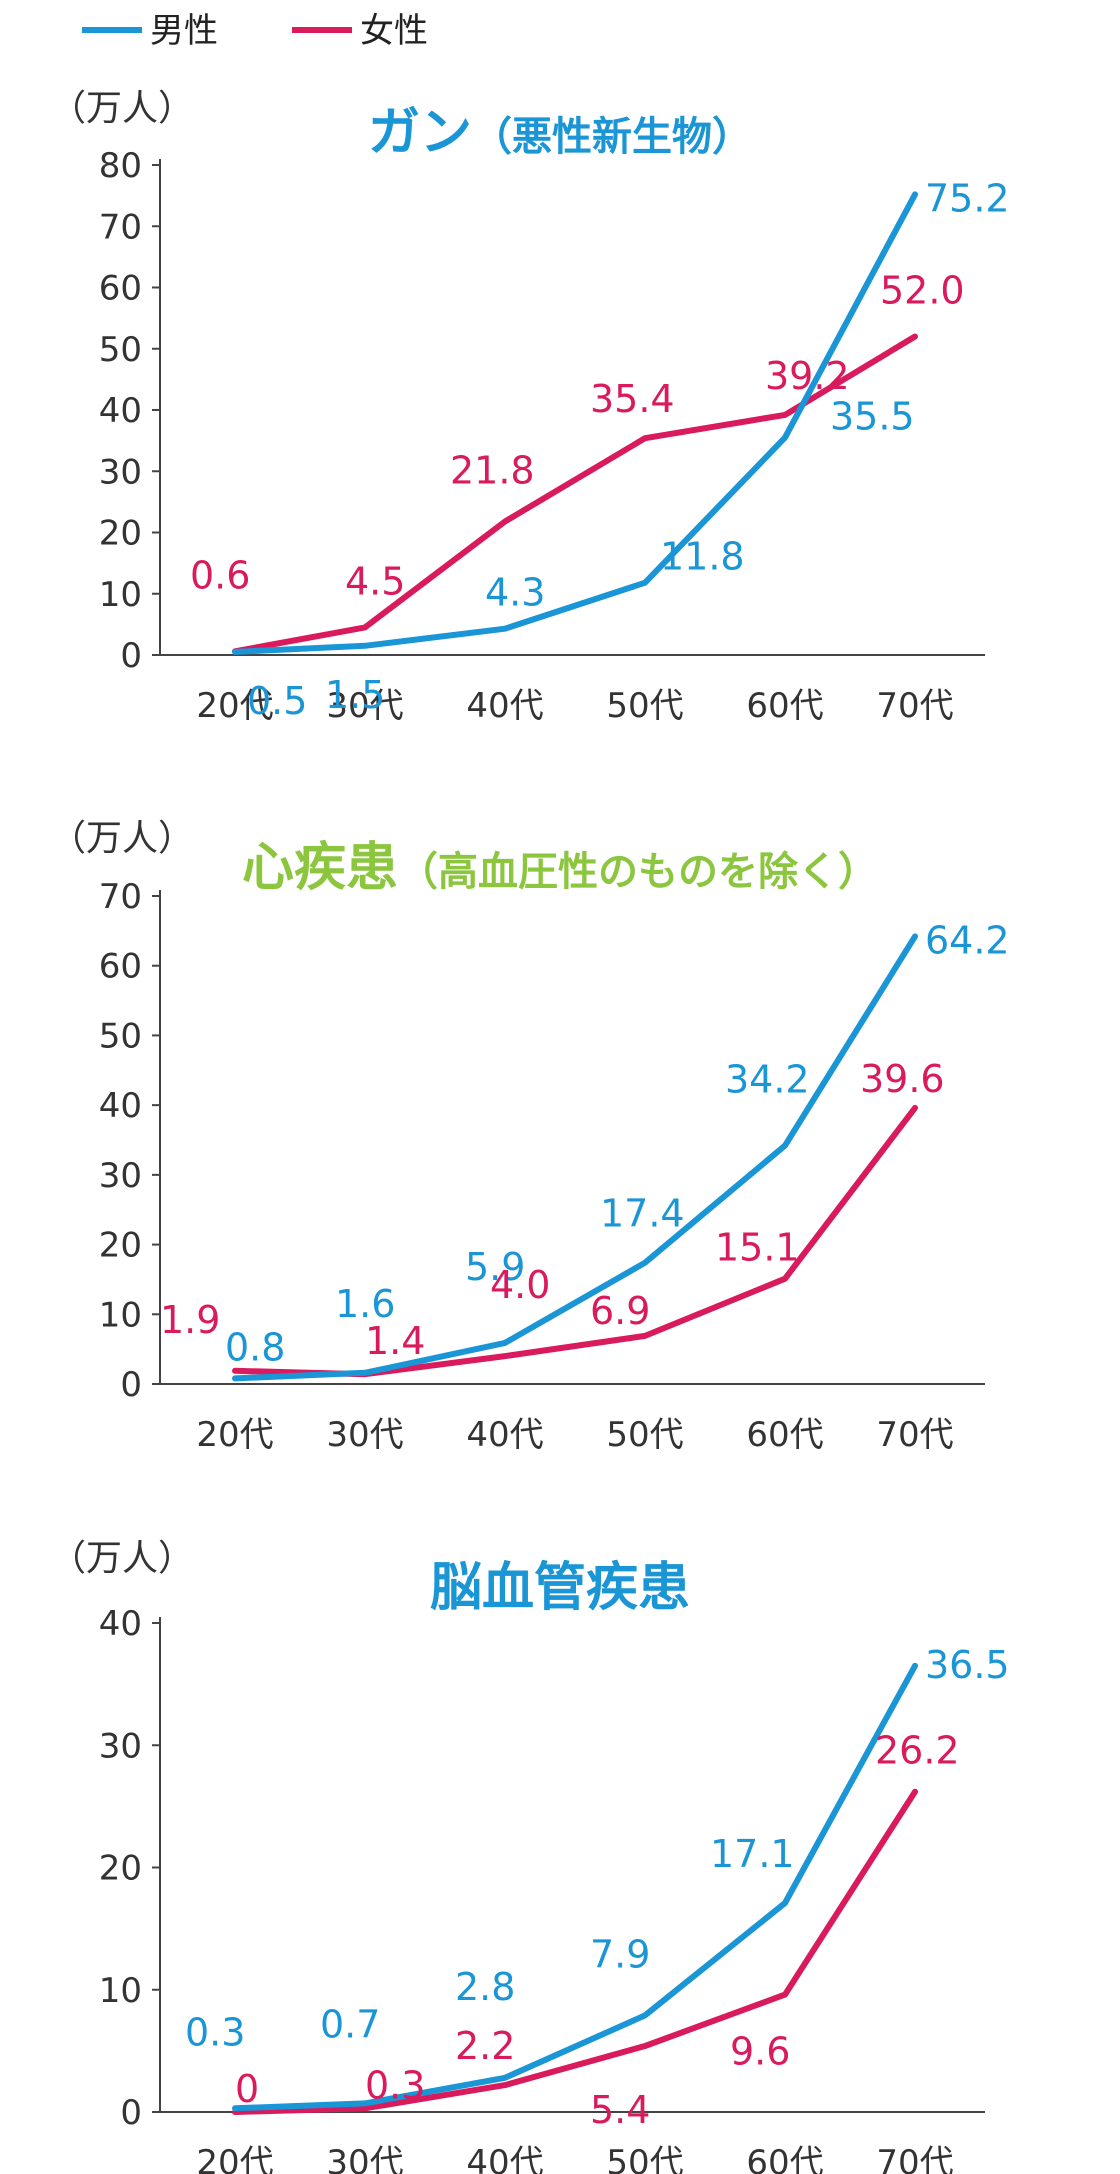  I want to click on data-label-male: 34.2, so click(767, 1080).